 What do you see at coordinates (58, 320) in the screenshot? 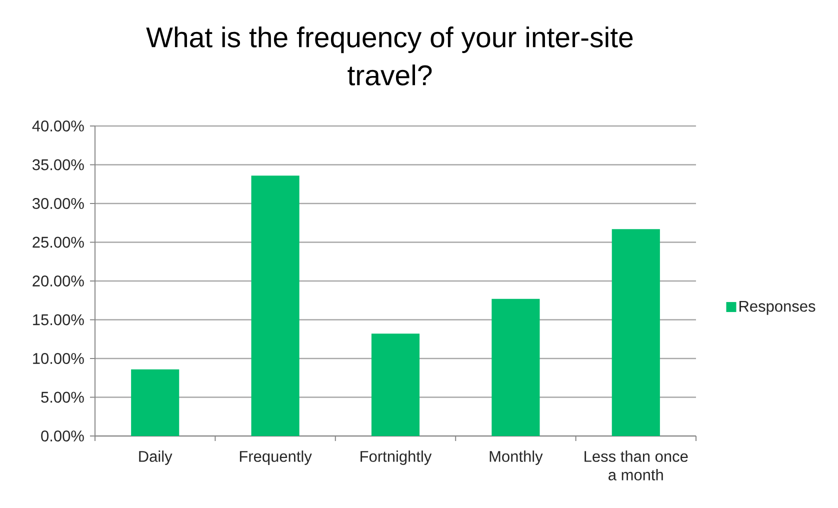
I see `y-tick-label: 15.00%` at bounding box center [58, 320].